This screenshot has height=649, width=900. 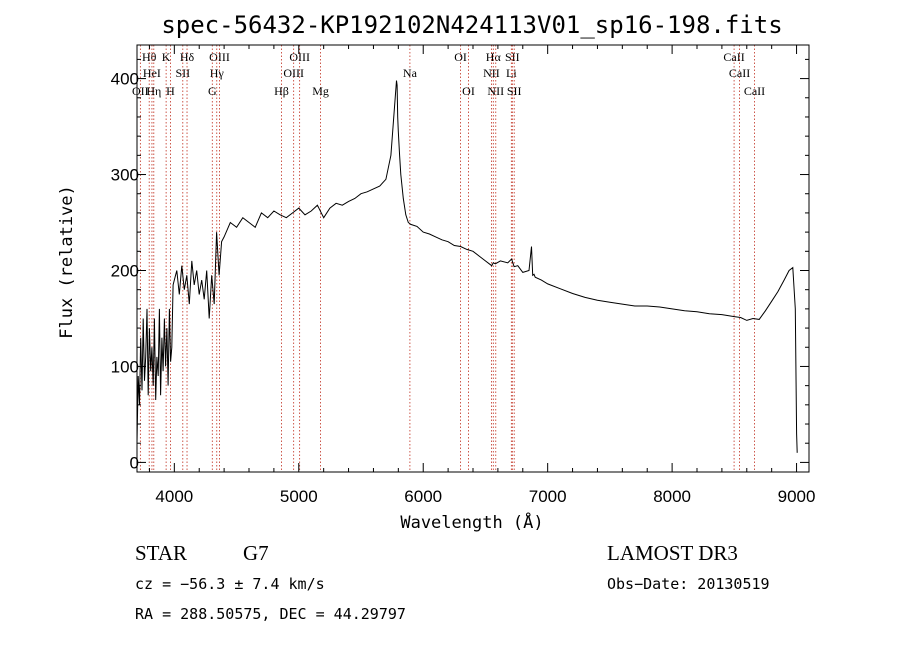 What do you see at coordinates (688, 584) in the screenshot?
I see `observation-date: Obs−Date: 20130519` at bounding box center [688, 584].